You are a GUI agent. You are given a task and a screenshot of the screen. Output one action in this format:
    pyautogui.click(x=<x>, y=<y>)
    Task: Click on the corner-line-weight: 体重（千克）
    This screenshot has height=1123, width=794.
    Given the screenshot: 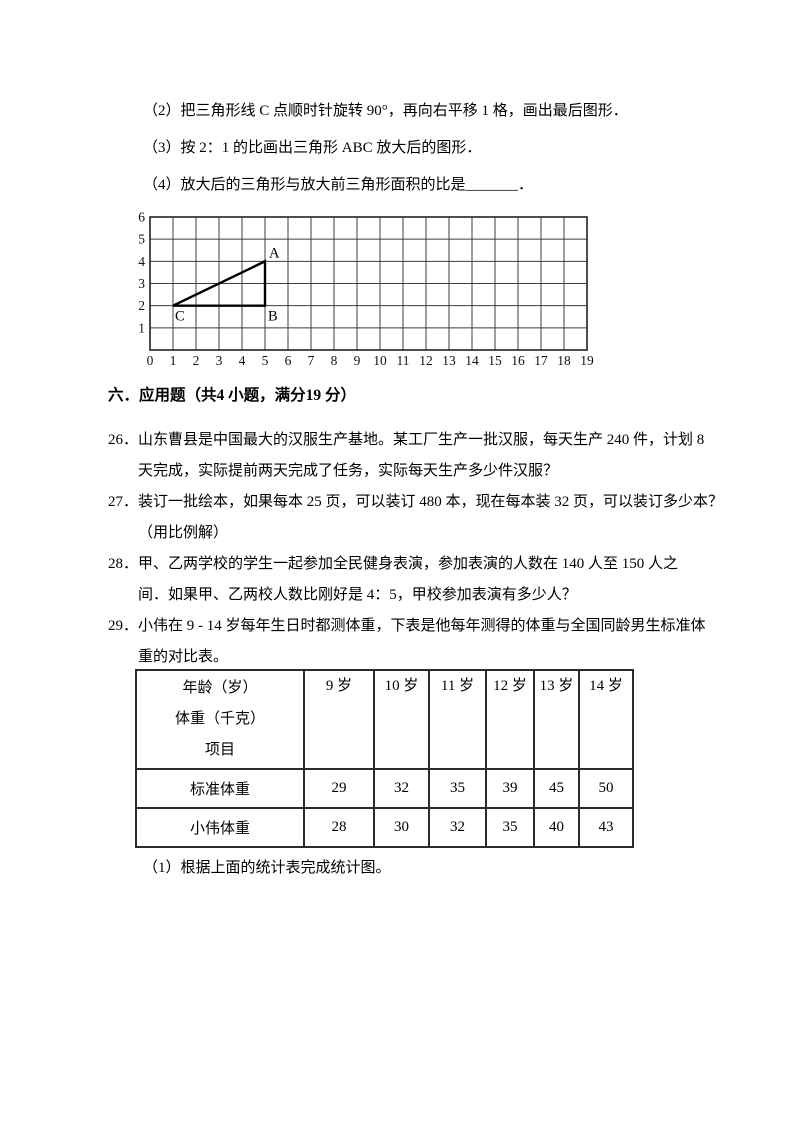 What is the action you would take?
    pyautogui.click(x=219, y=719)
    